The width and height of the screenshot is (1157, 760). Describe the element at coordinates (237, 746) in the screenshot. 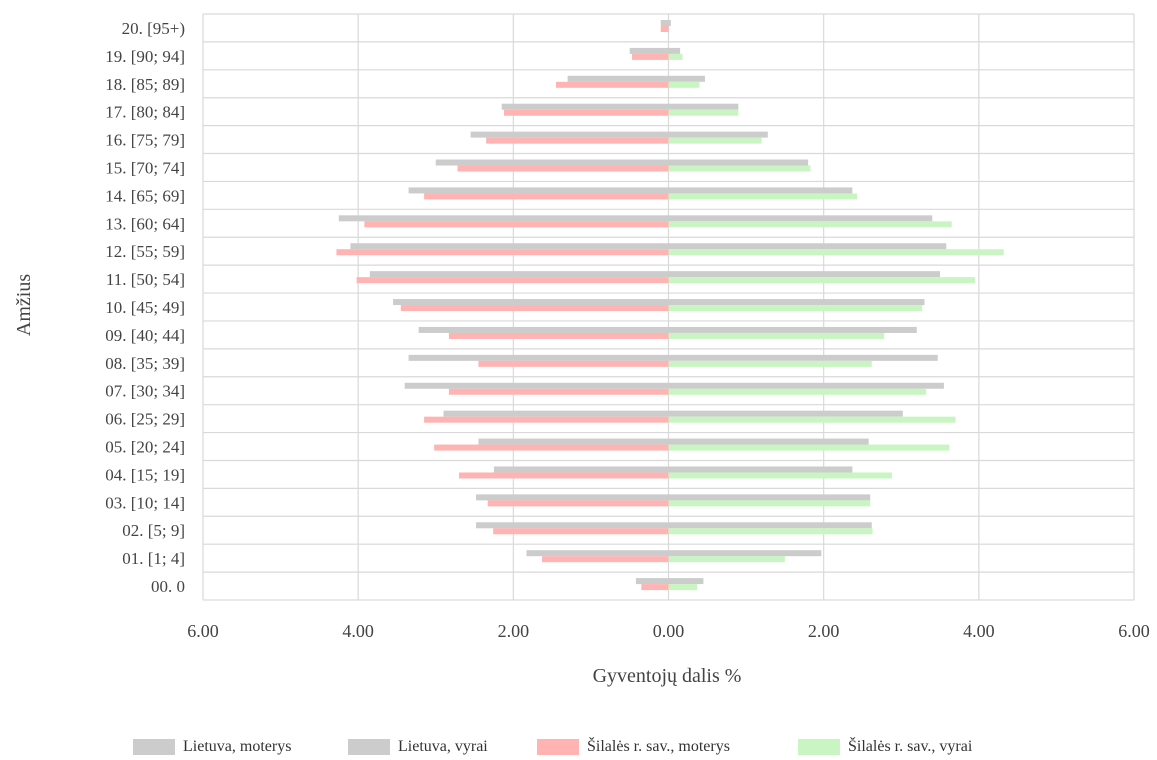

I see `legend-label: Lietuva, moterys` at that location.